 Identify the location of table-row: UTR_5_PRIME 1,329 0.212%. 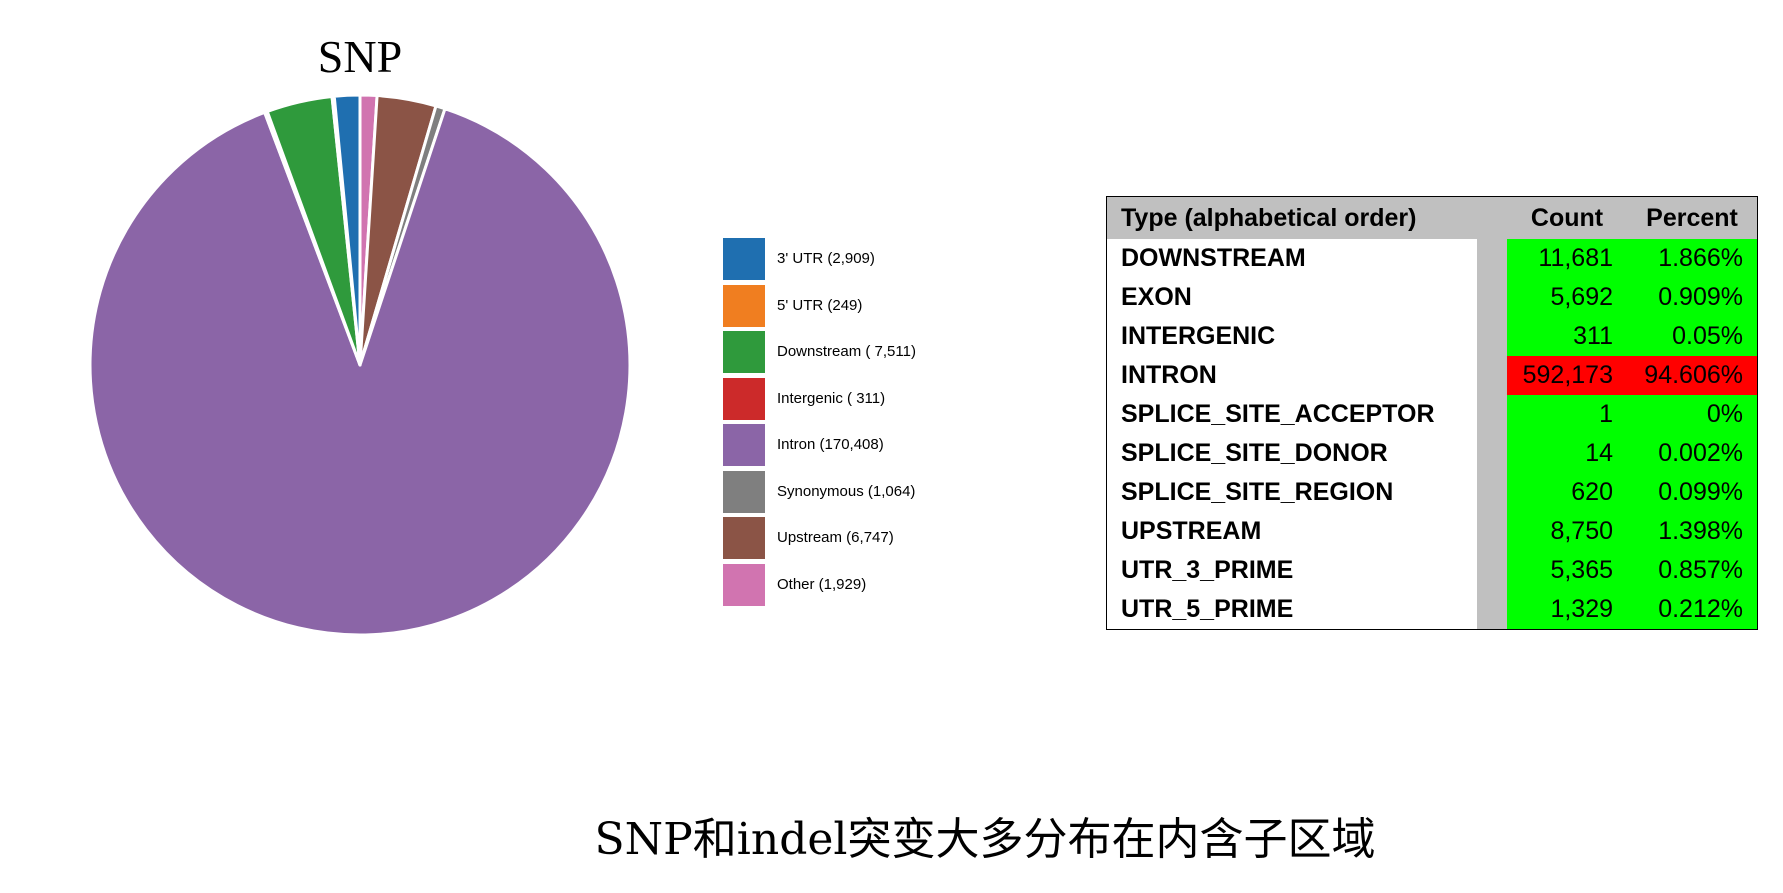
(1432, 610).